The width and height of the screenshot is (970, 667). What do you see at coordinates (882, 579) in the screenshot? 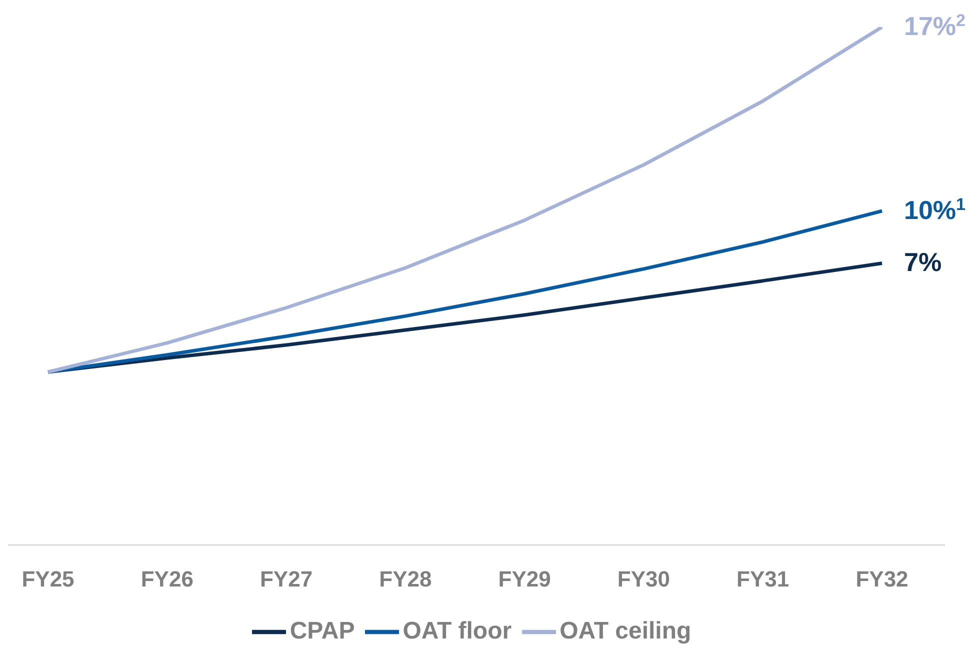
I see `x-tick-label: FY32` at bounding box center [882, 579].